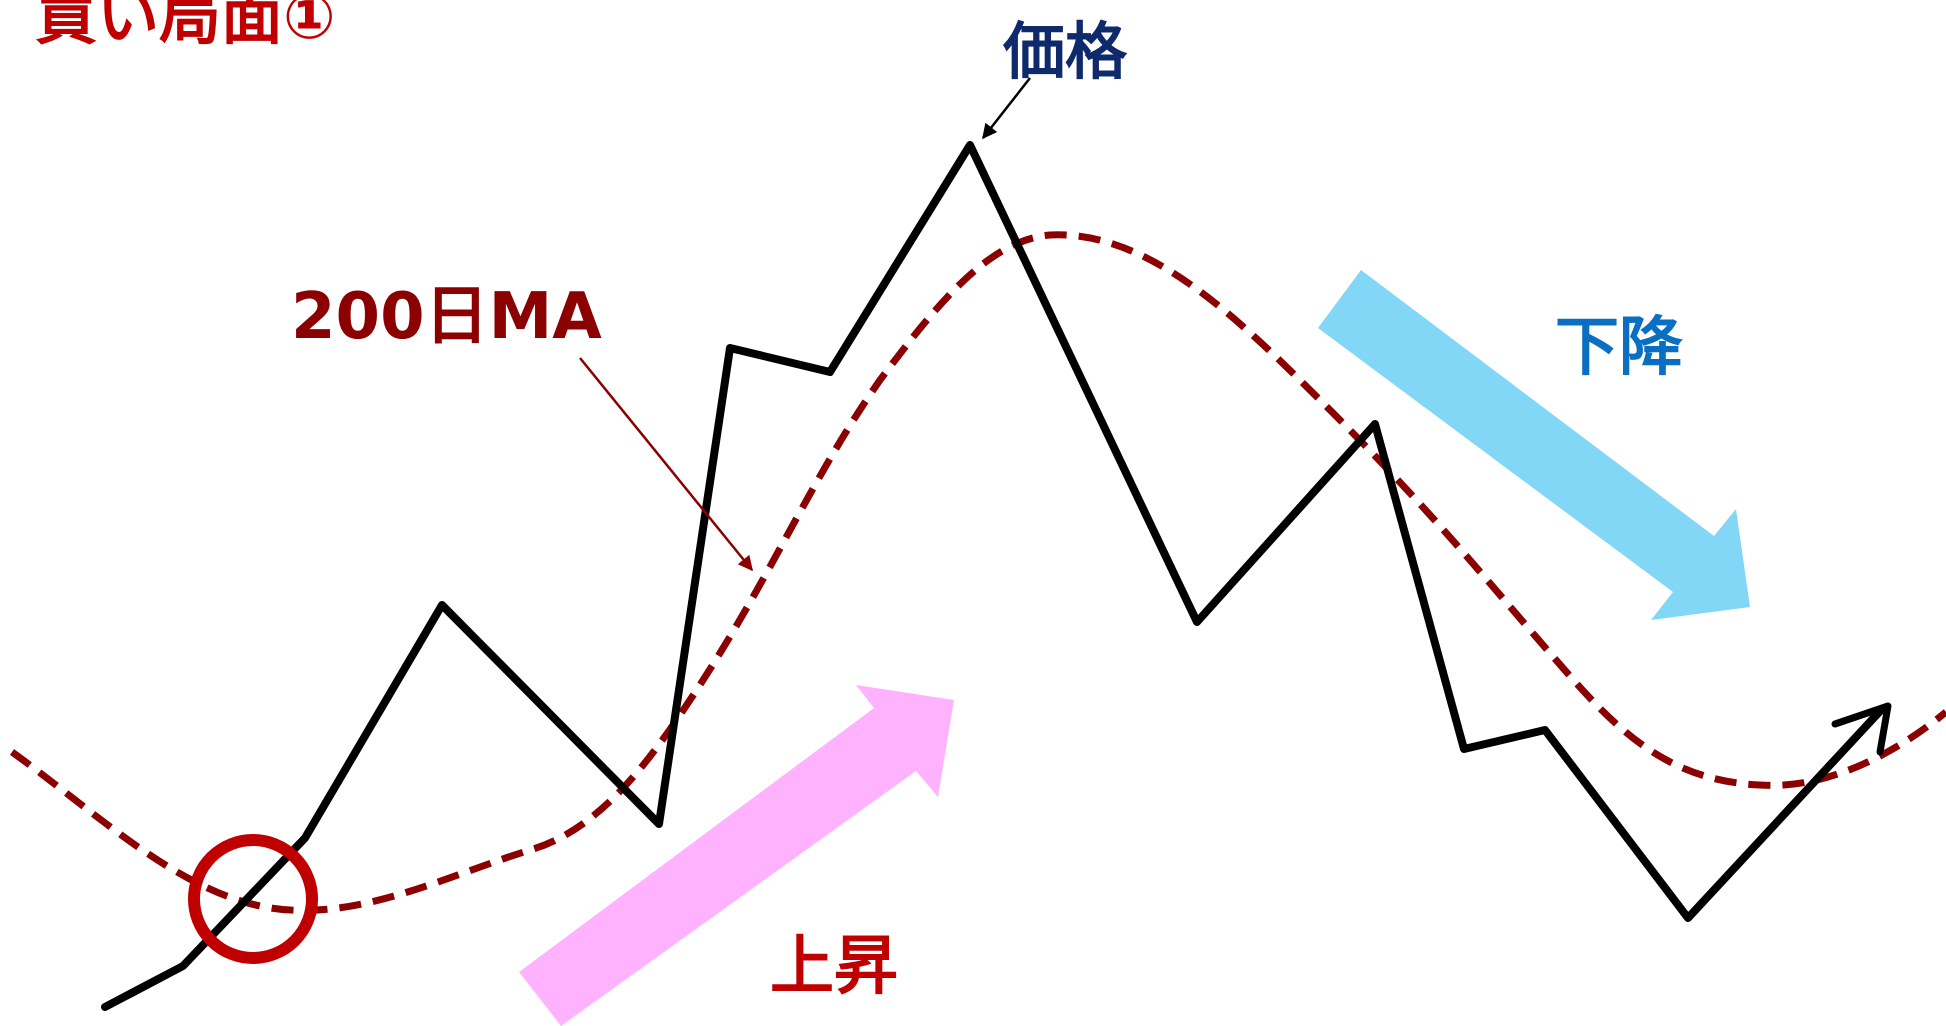 The height and width of the screenshot is (1026, 1946). What do you see at coordinates (1861, 729) in the screenshot?
I see `price-arrowhead` at bounding box center [1861, 729].